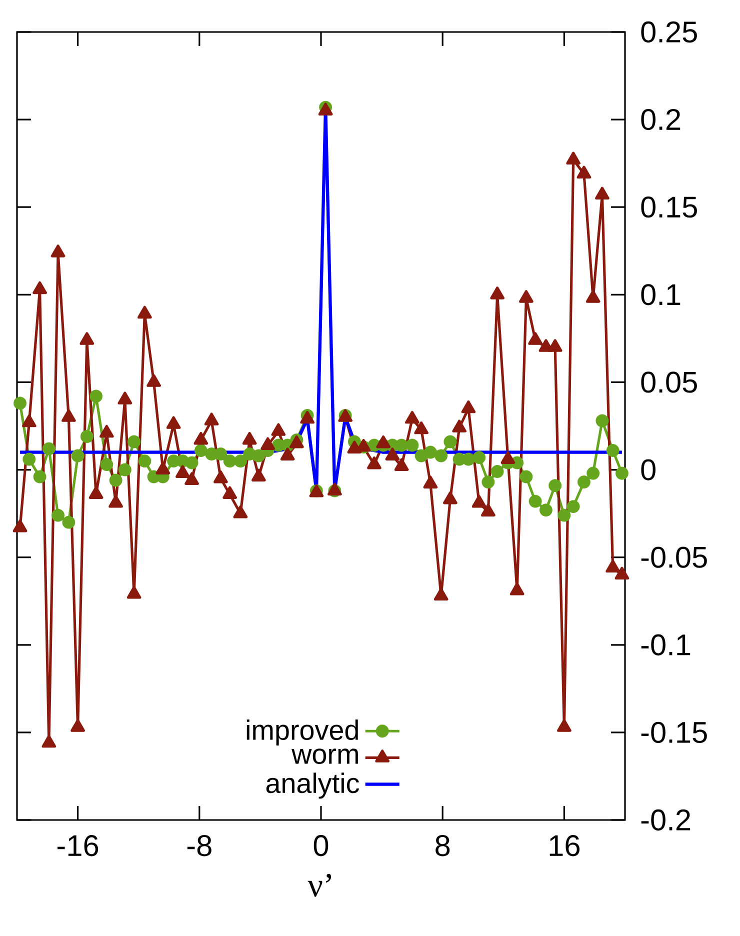 The height and width of the screenshot is (936, 740). Describe the element at coordinates (565, 845) in the screenshot. I see `x-tick-label: 16` at that location.